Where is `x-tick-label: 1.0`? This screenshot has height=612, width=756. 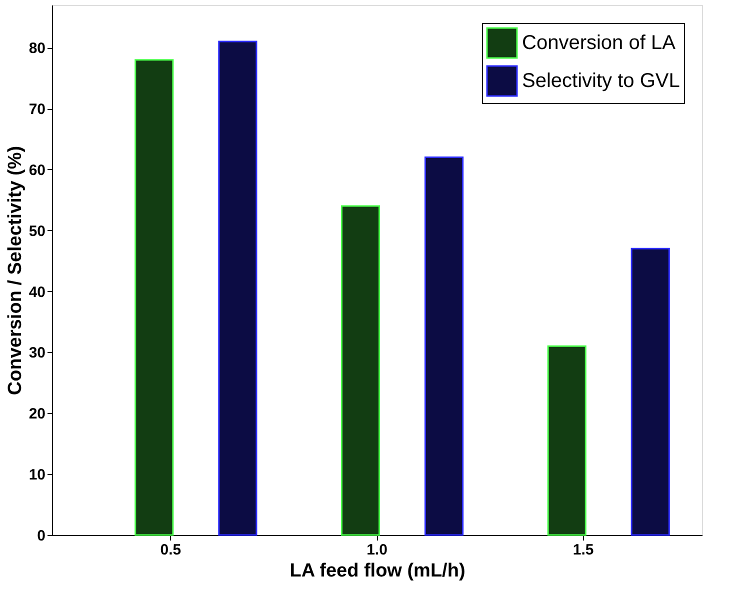
x-tick-label: 1.0 is located at coordinates (377, 550).